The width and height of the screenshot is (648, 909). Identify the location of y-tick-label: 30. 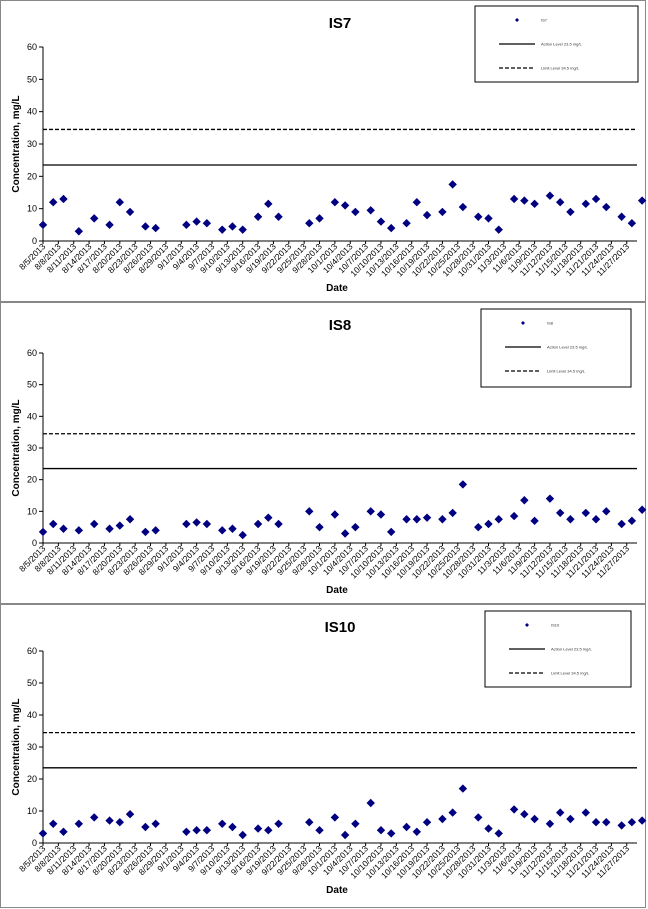
(32, 144).